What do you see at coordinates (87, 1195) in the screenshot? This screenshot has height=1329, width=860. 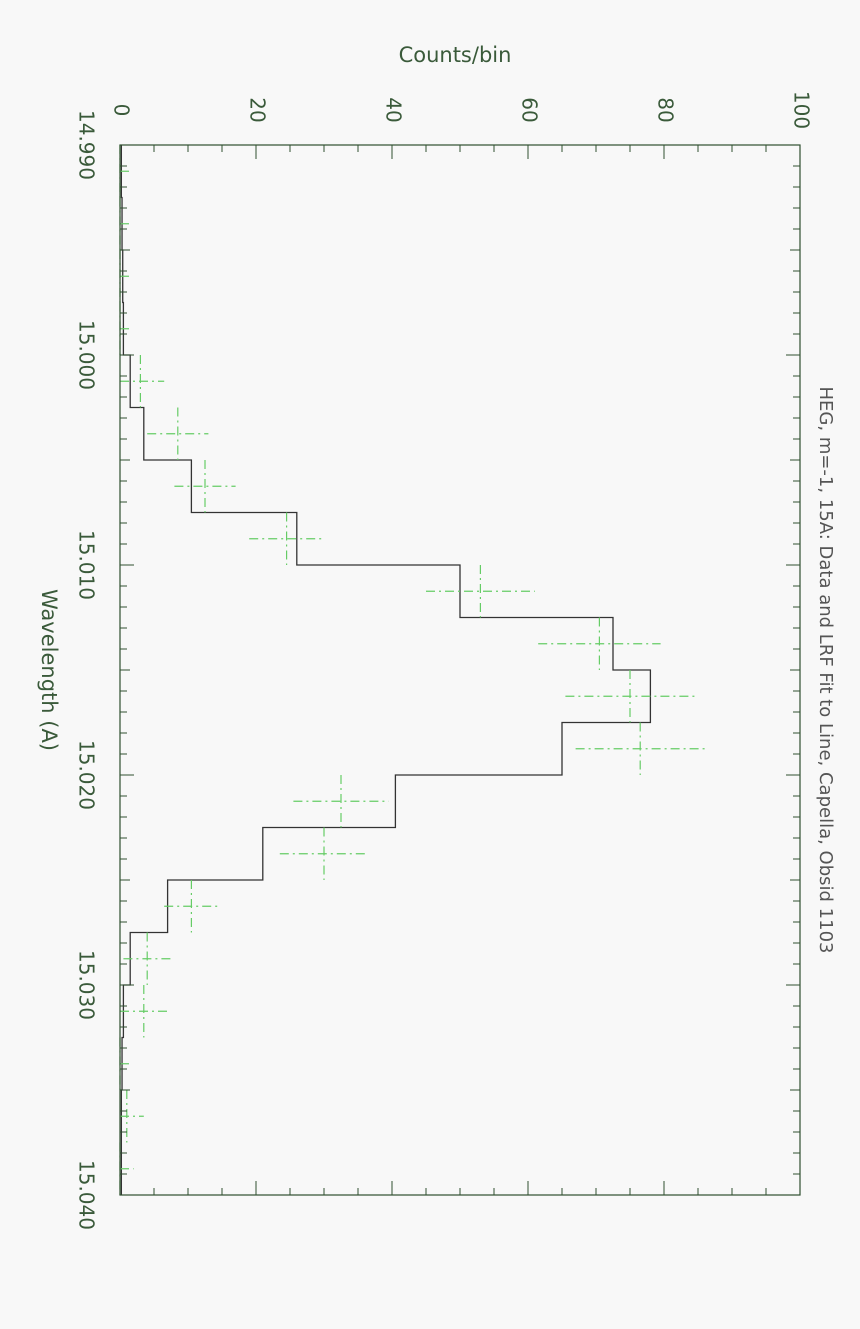 I see `x-tick-label: 15.040` at bounding box center [87, 1195].